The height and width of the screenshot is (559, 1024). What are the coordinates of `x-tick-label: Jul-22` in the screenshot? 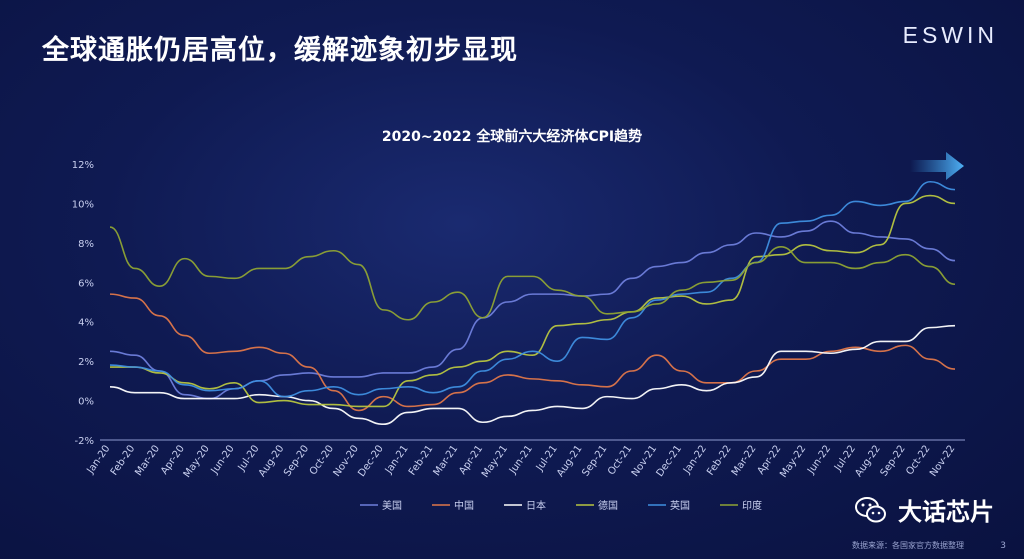 It's located at (845, 458).